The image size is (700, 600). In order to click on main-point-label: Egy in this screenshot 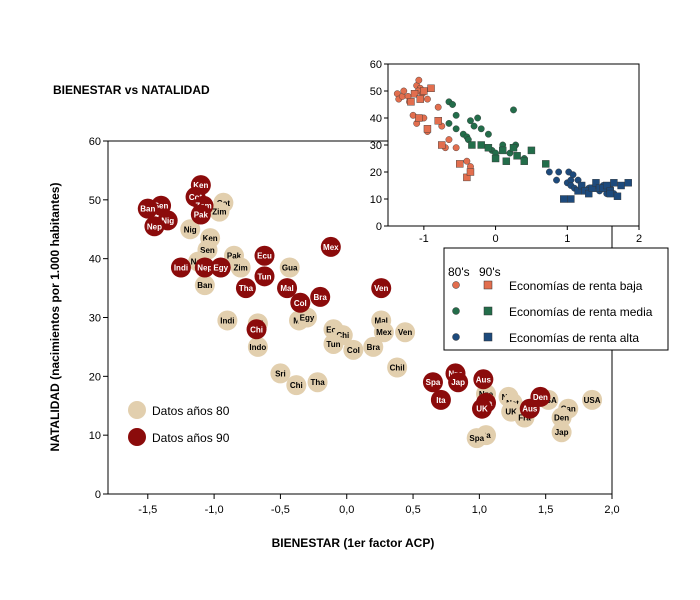, I will do `click(307, 318)`.